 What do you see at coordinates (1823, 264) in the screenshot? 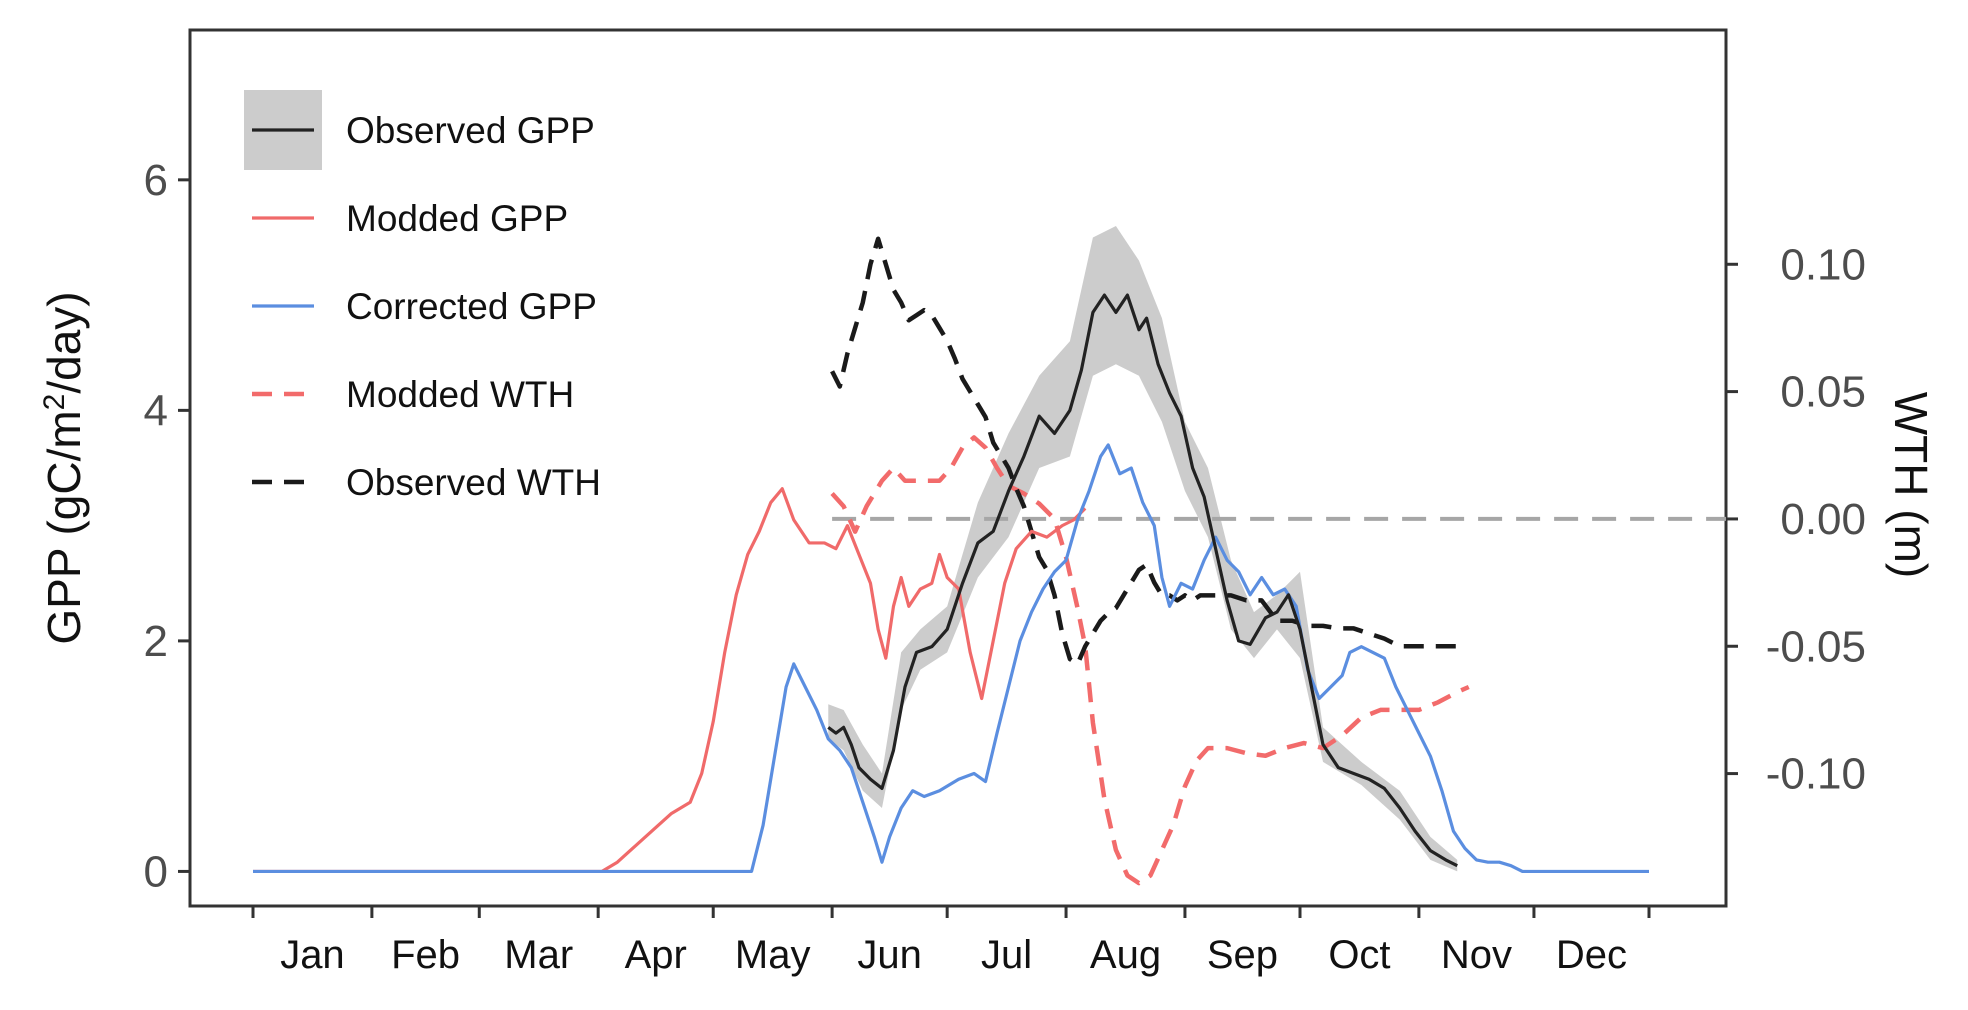
I see `y-right-tick-label: 0.10` at bounding box center [1823, 264].